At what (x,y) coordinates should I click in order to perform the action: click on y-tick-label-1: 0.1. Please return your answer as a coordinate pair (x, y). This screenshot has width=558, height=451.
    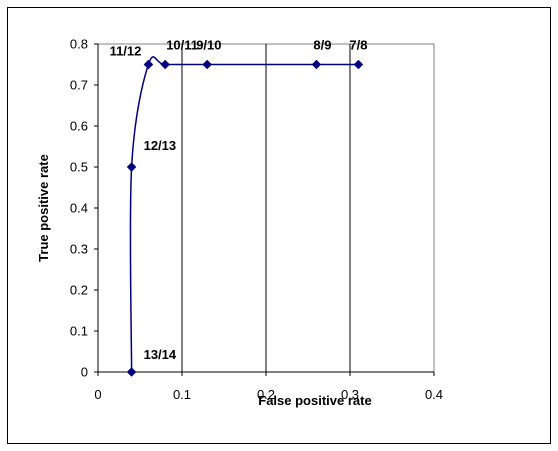
    Looking at the image, I should click on (79, 331).